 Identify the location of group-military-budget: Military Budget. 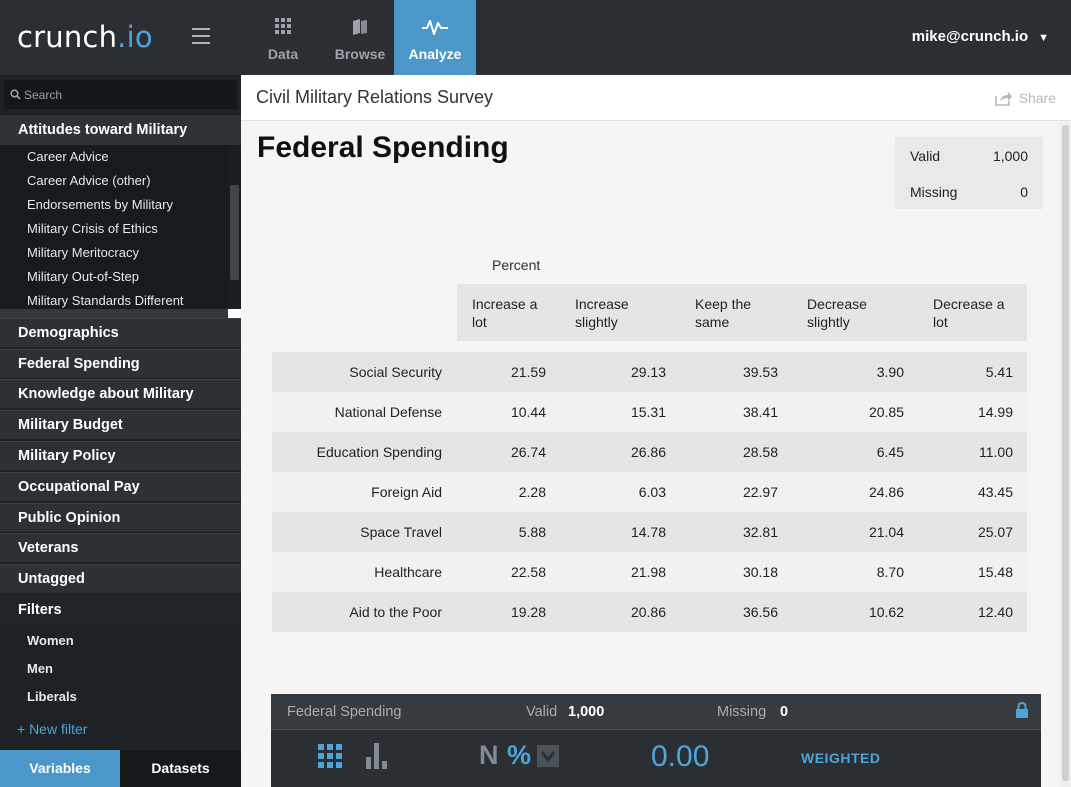
(120, 424).